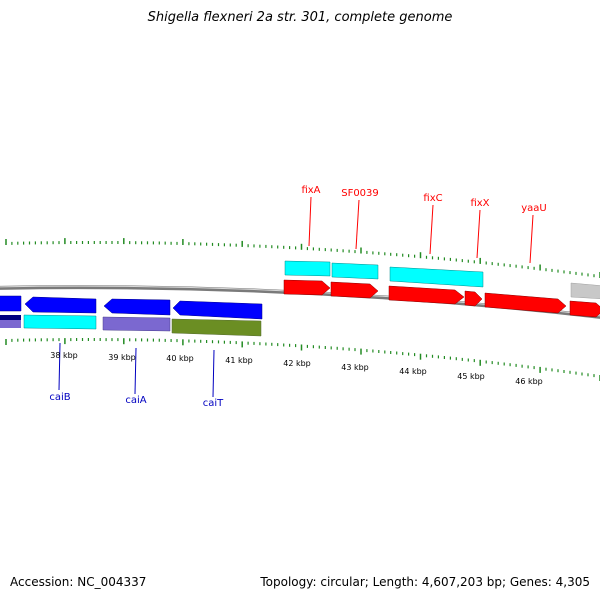 Image resolution: width=600 pixels, height=600 pixels. I want to click on reverse-cds-navy, so click(10, 317).